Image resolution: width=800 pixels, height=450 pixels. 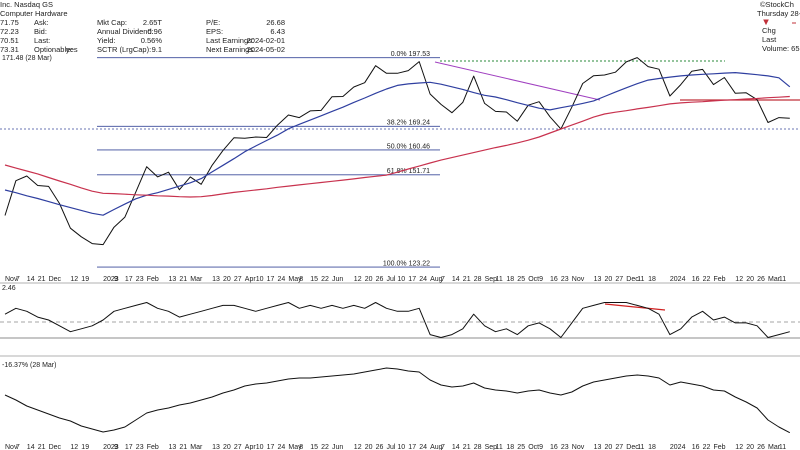 What do you see at coordinates (779, 22) in the screenshot?
I see `change-arrow` at bounding box center [779, 22].